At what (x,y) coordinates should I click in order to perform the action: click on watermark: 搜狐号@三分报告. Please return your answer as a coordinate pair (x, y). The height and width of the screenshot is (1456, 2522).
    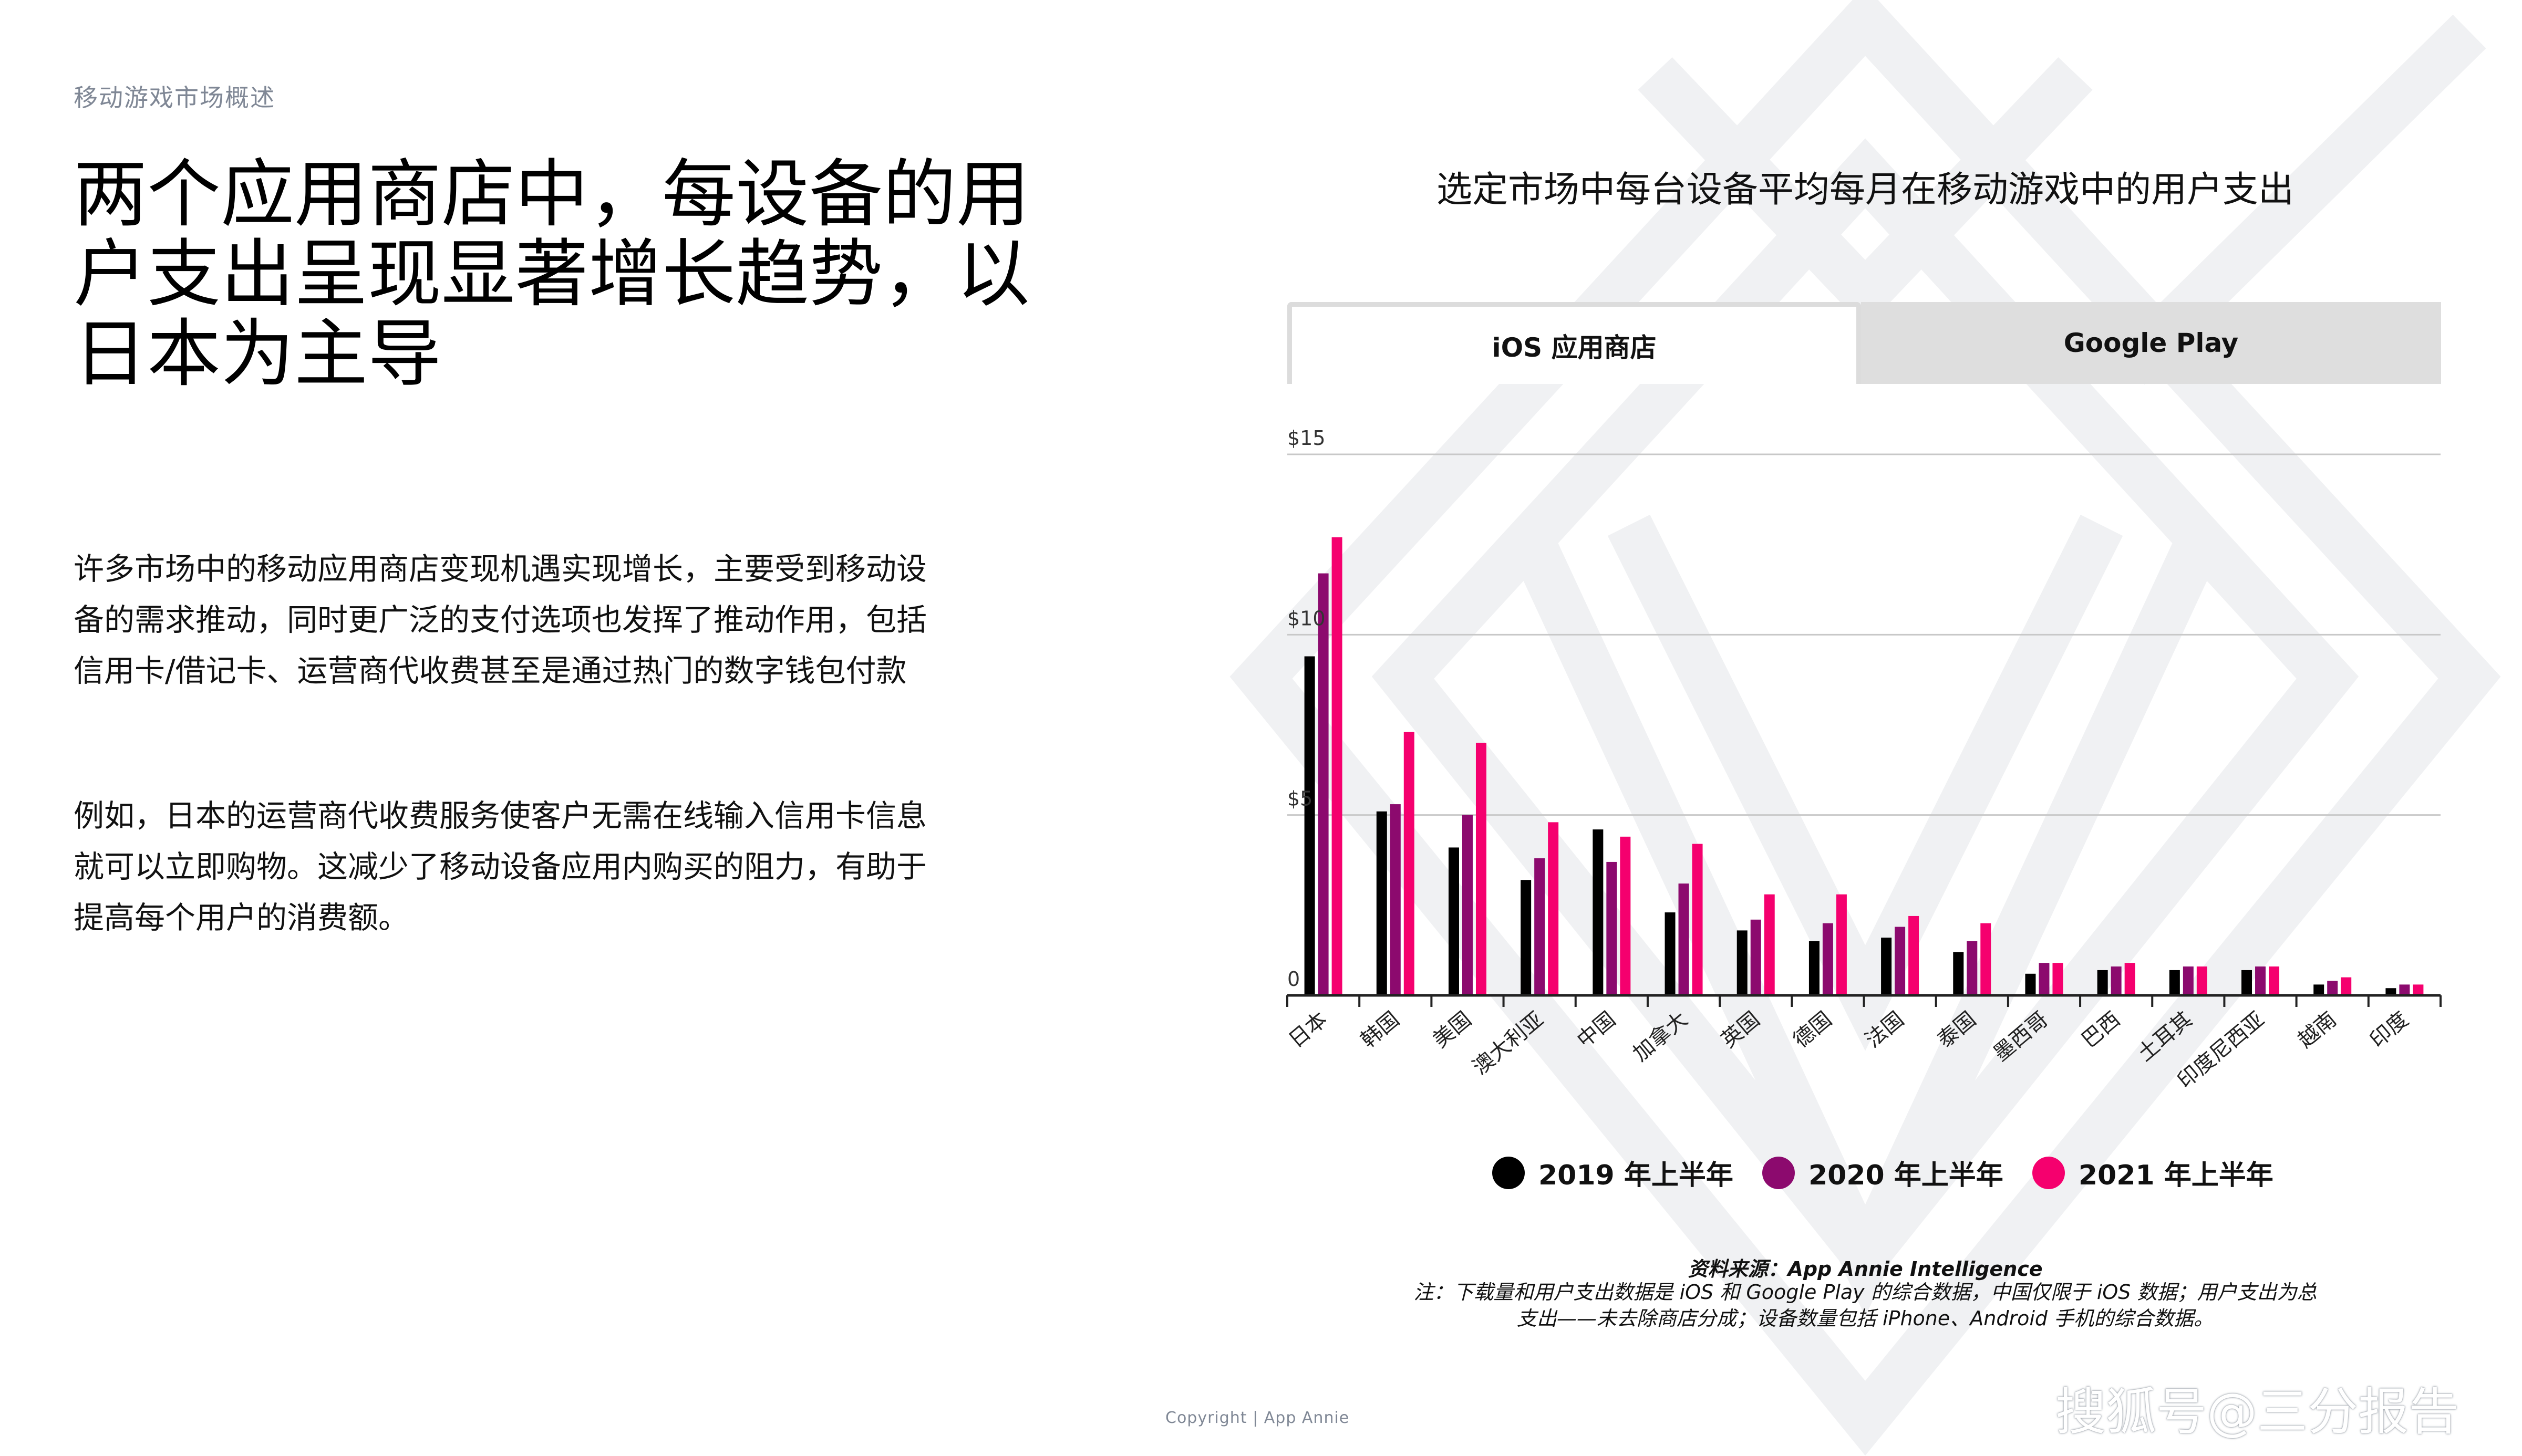
    Looking at the image, I should click on (2257, 1412).